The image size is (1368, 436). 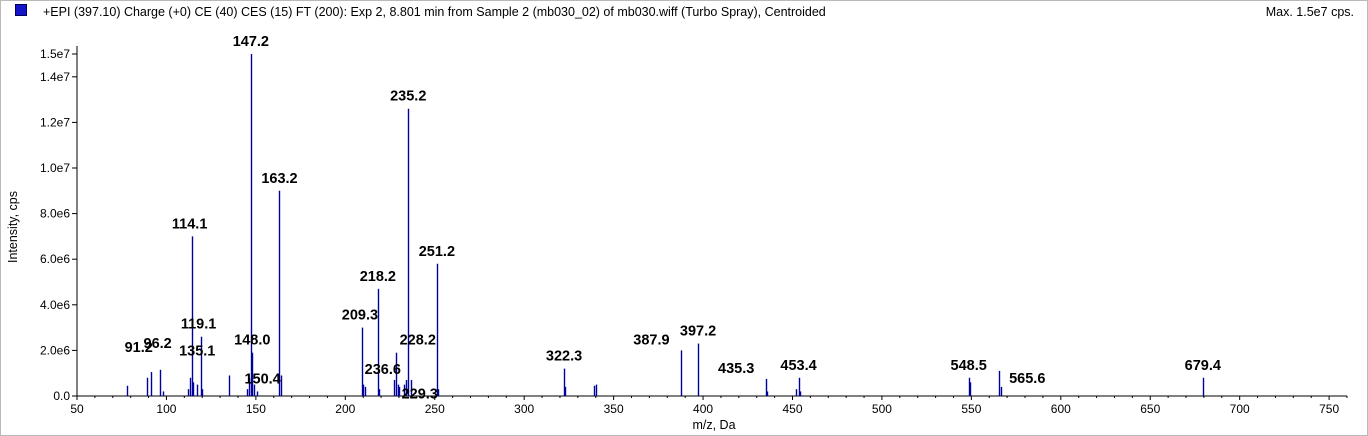 What do you see at coordinates (420, 395) in the screenshot?
I see `peak-label: 229.3` at bounding box center [420, 395].